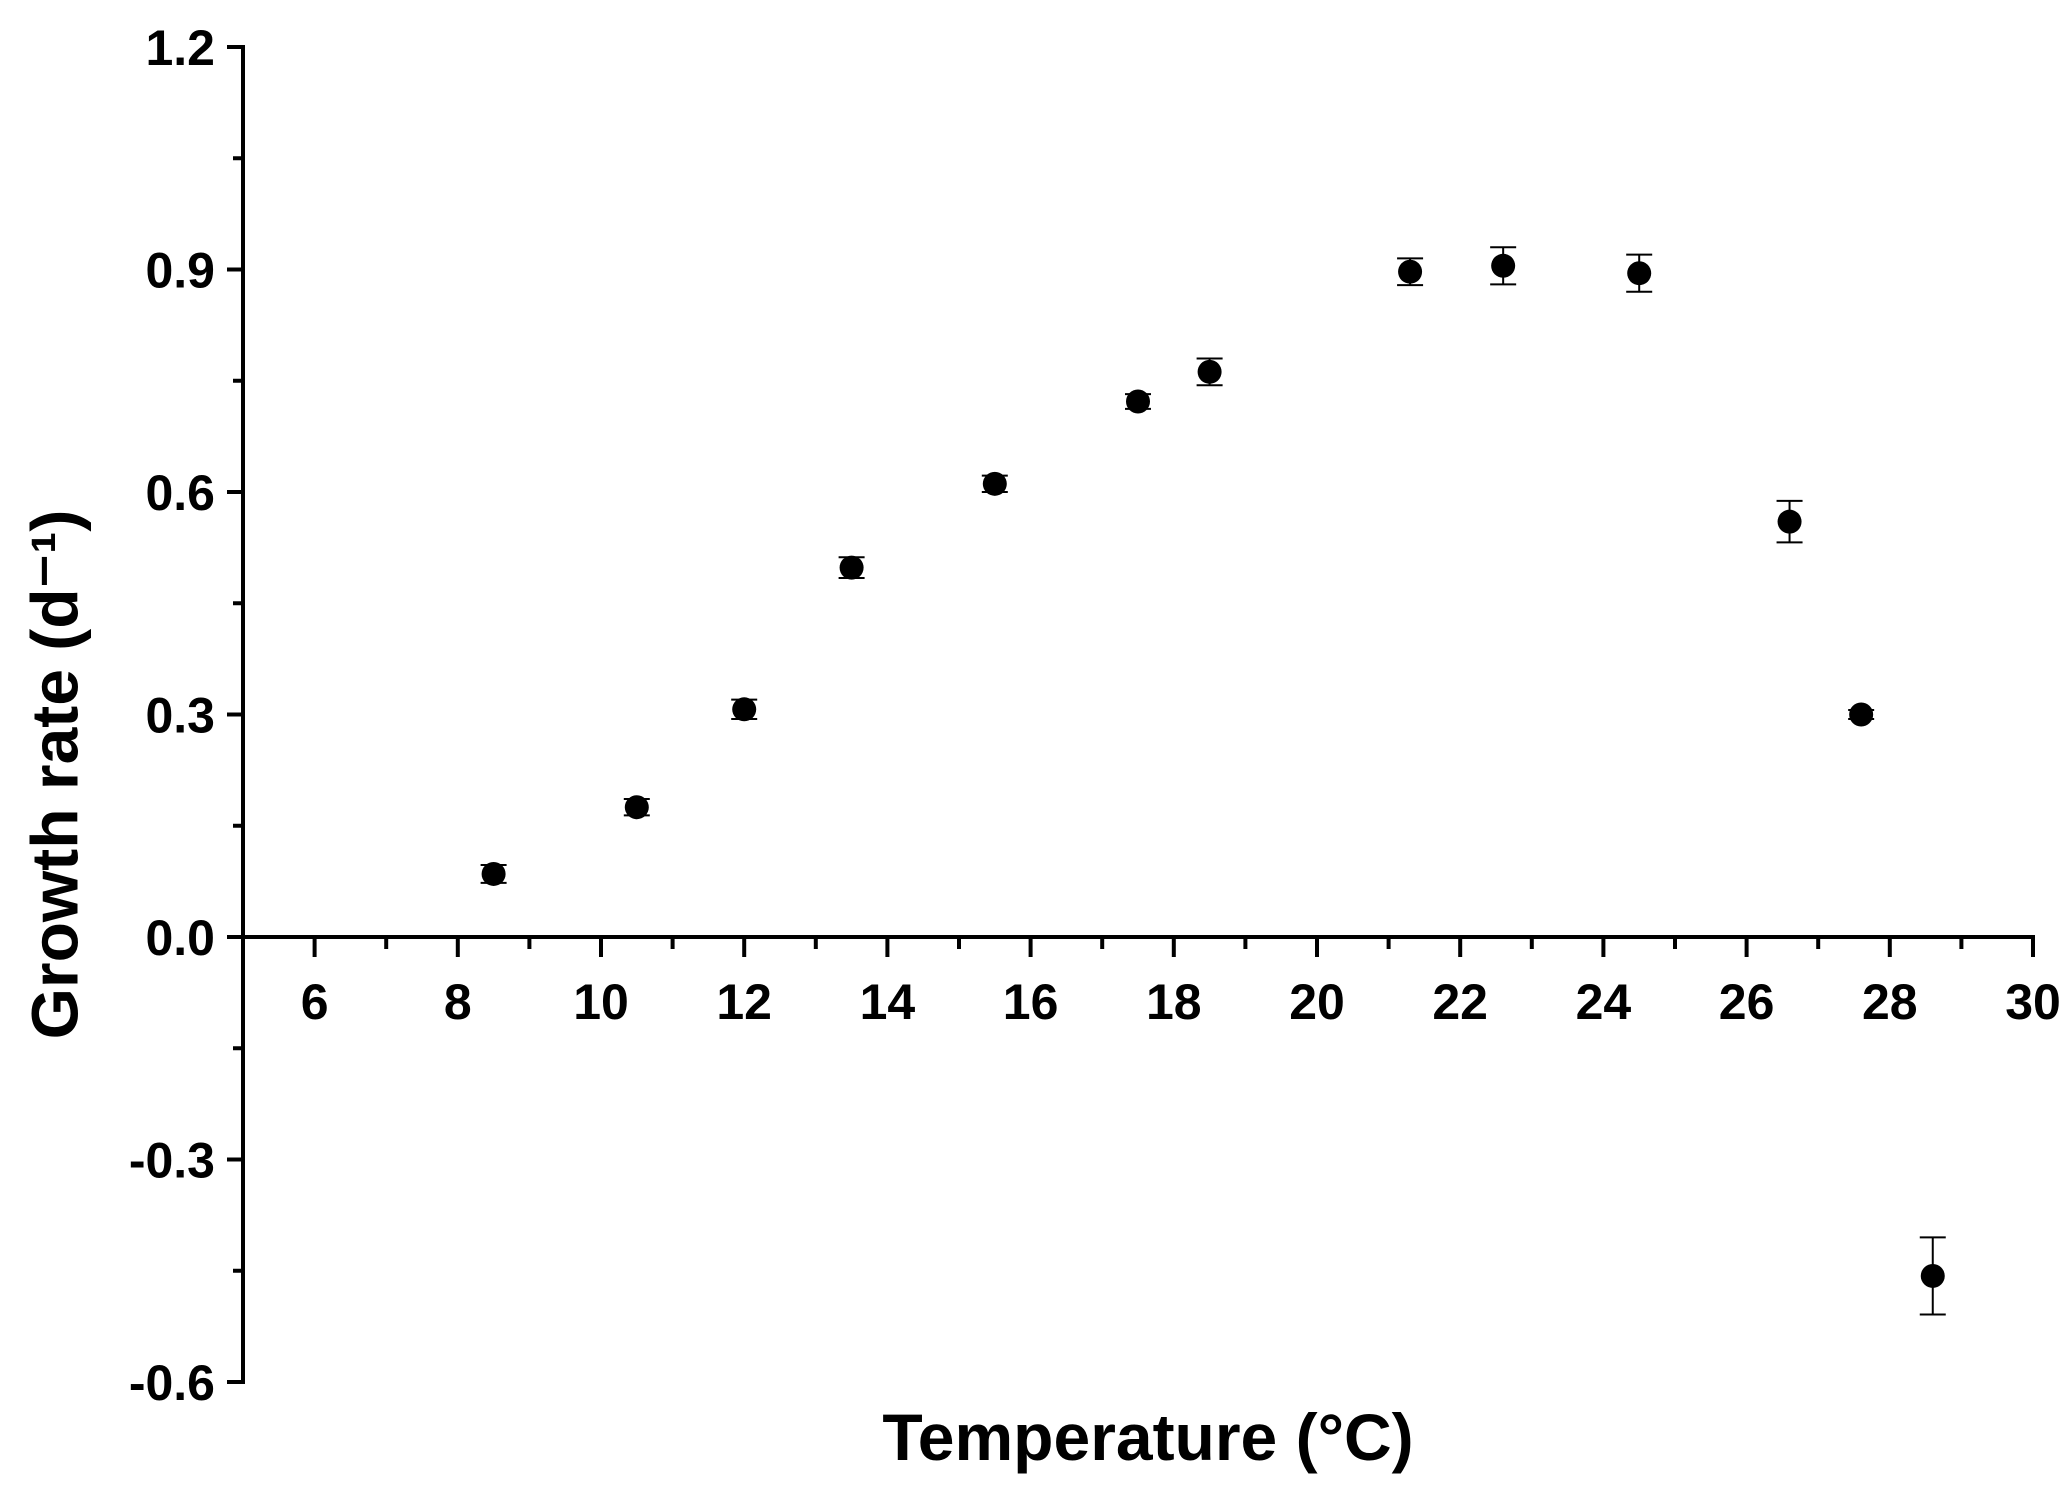 This screenshot has width=2067, height=1494. Describe the element at coordinates (1747, 1002) in the screenshot. I see `x-tick-label: 26` at that location.